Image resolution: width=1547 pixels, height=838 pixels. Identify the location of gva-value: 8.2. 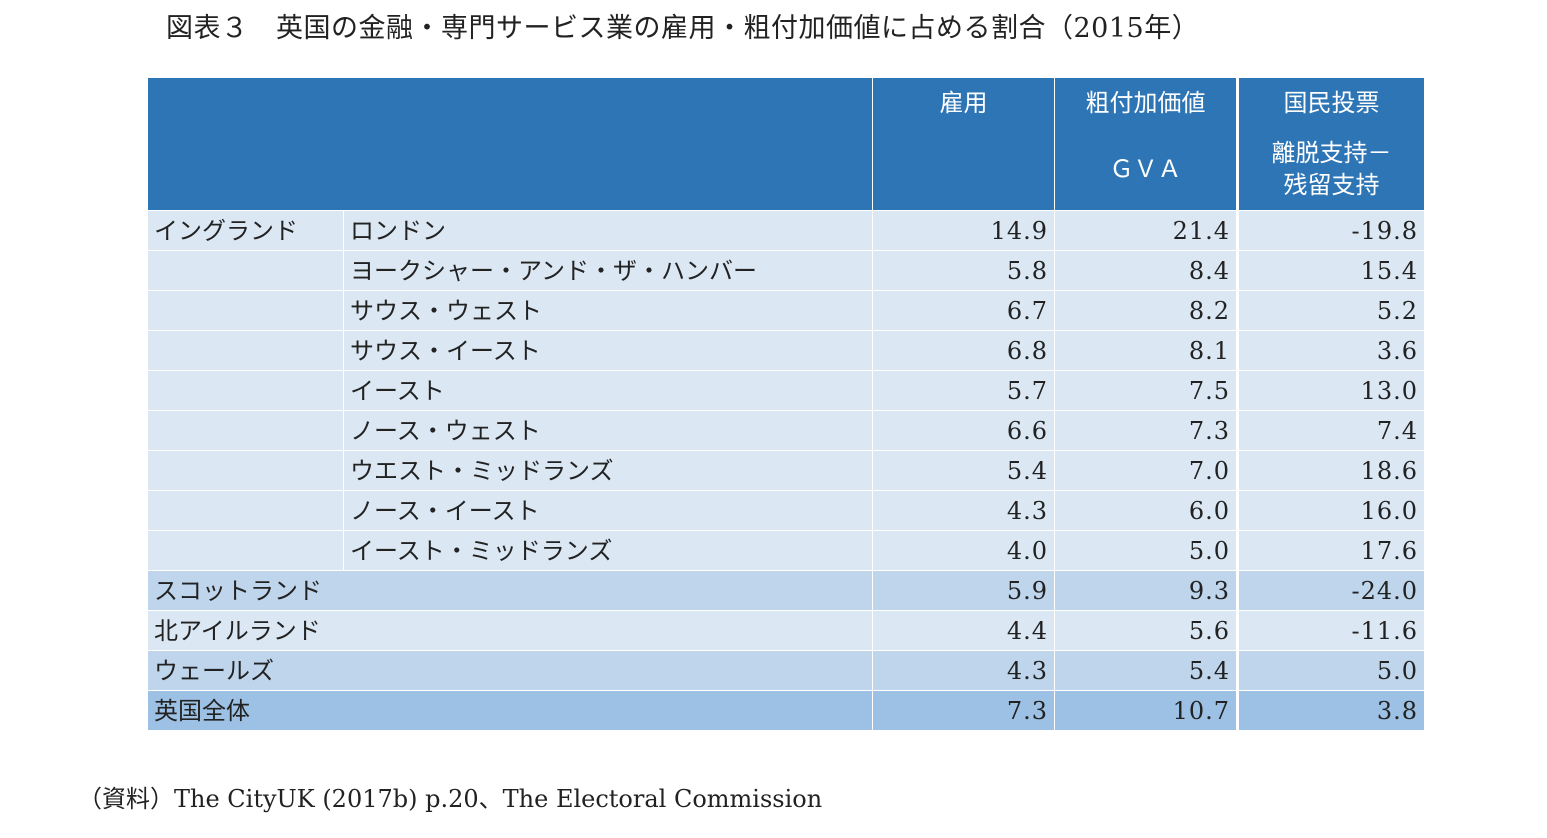
(1147, 310).